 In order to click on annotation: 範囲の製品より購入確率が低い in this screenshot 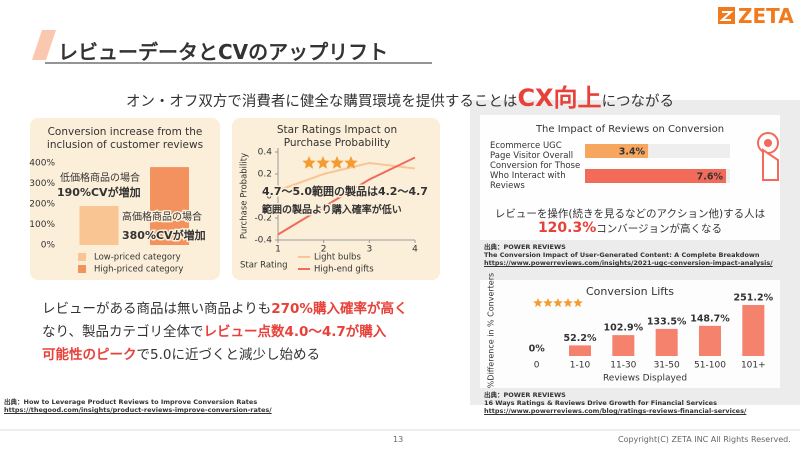, I will do `click(332, 209)`.